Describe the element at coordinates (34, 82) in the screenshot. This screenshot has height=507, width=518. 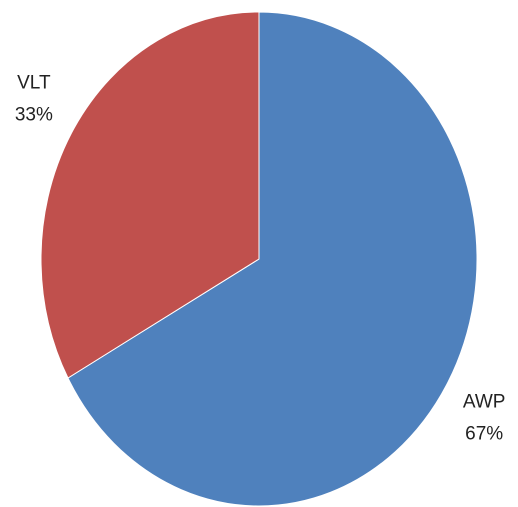
I see `slice-label: VLT` at that location.